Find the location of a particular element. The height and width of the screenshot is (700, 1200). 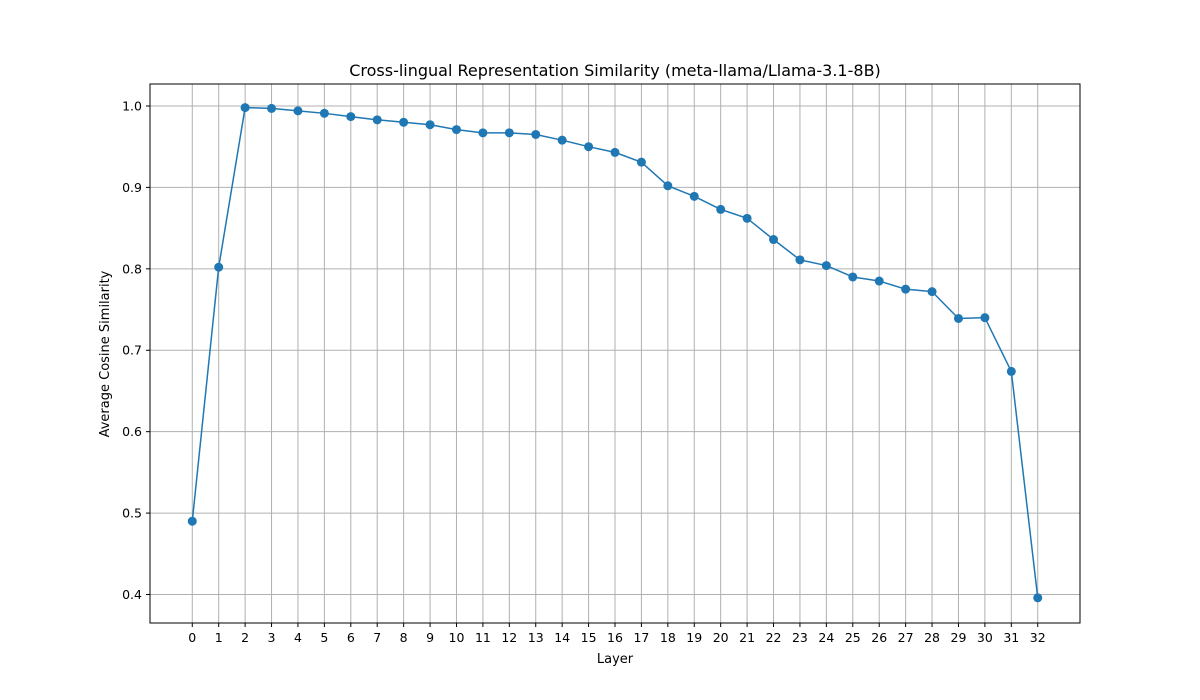

y-tick-label: 0.6 is located at coordinates (132, 431).